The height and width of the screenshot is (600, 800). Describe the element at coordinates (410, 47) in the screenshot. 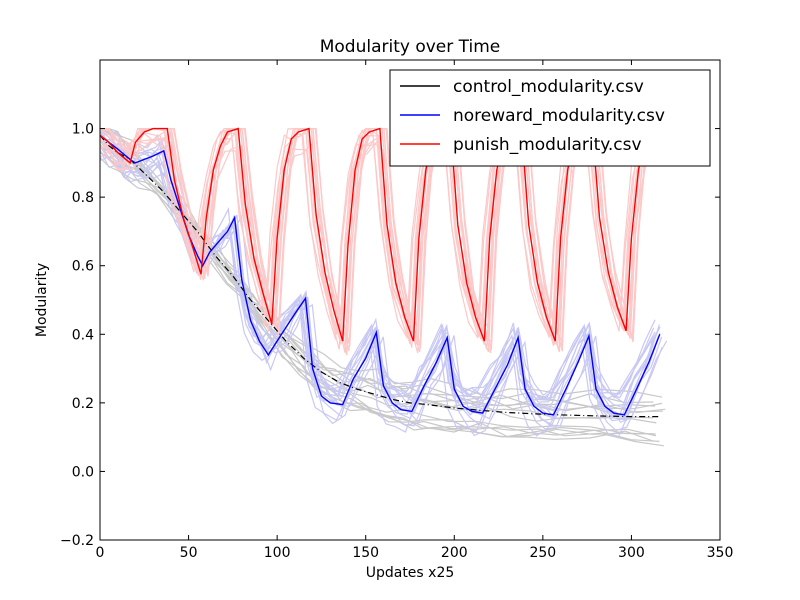

I see `chart-title: Modularity over Time` at that location.